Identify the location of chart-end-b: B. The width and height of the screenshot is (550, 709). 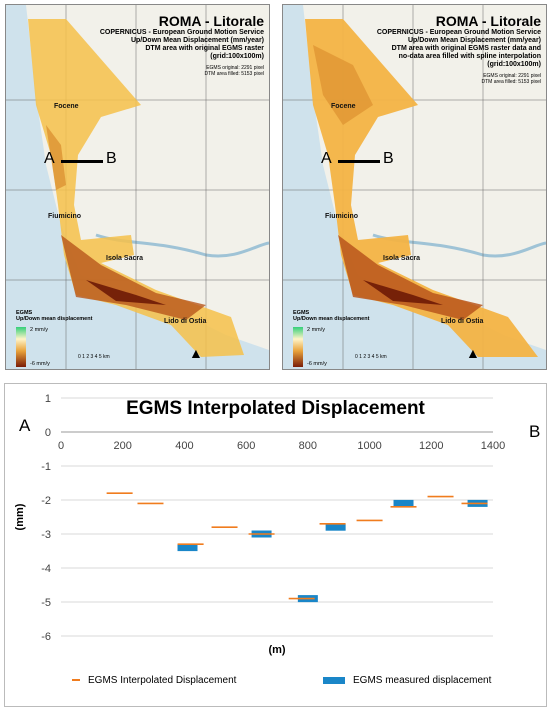
(535, 431).